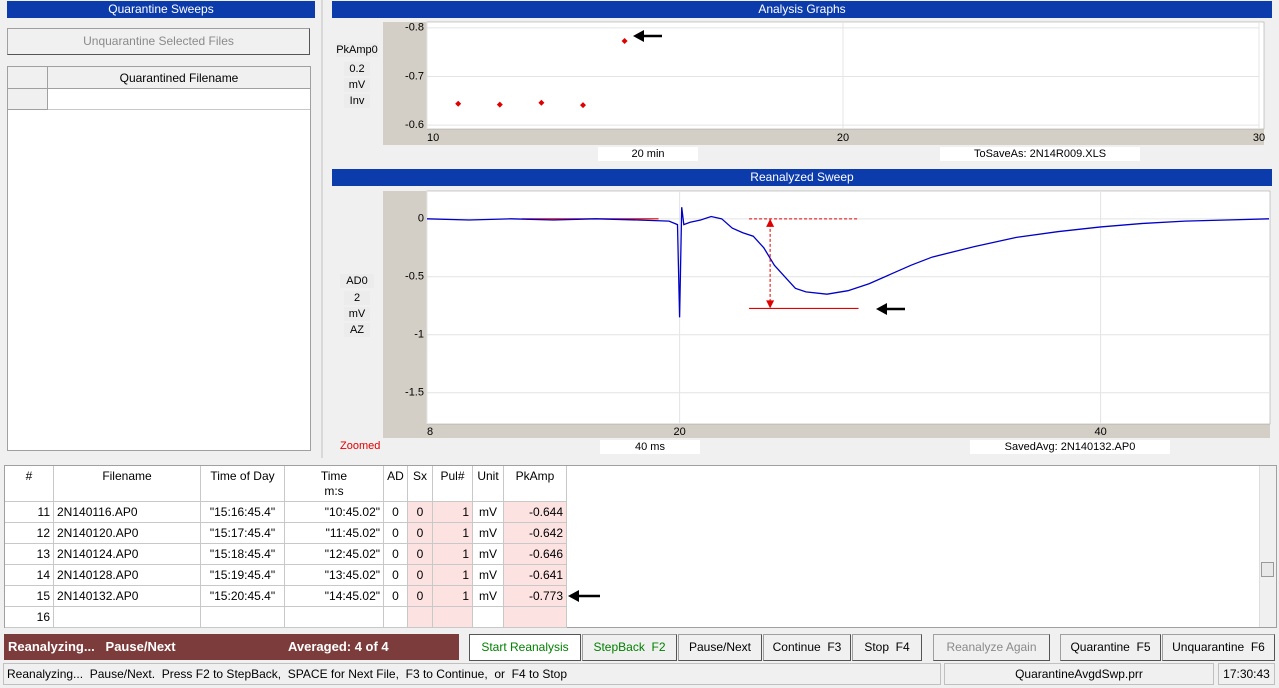  What do you see at coordinates (488, 484) in the screenshot?
I see `column-header: Unit` at bounding box center [488, 484].